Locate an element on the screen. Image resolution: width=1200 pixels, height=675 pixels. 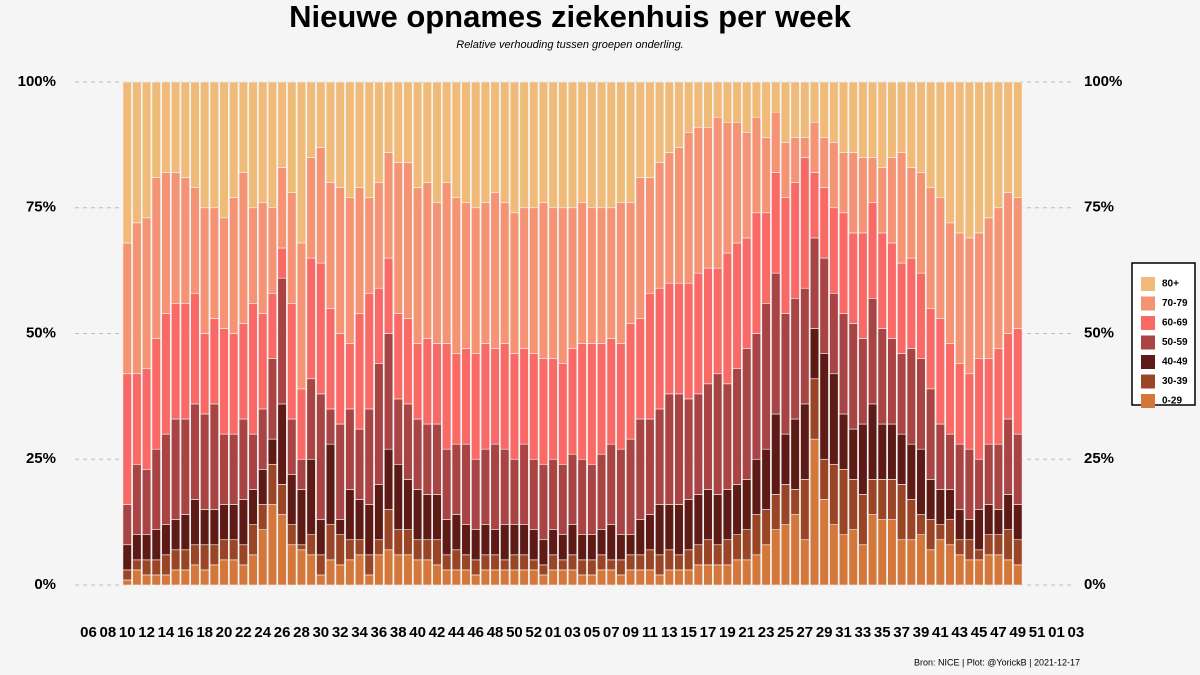
x-tick-label: 33 is located at coordinates (863, 632).